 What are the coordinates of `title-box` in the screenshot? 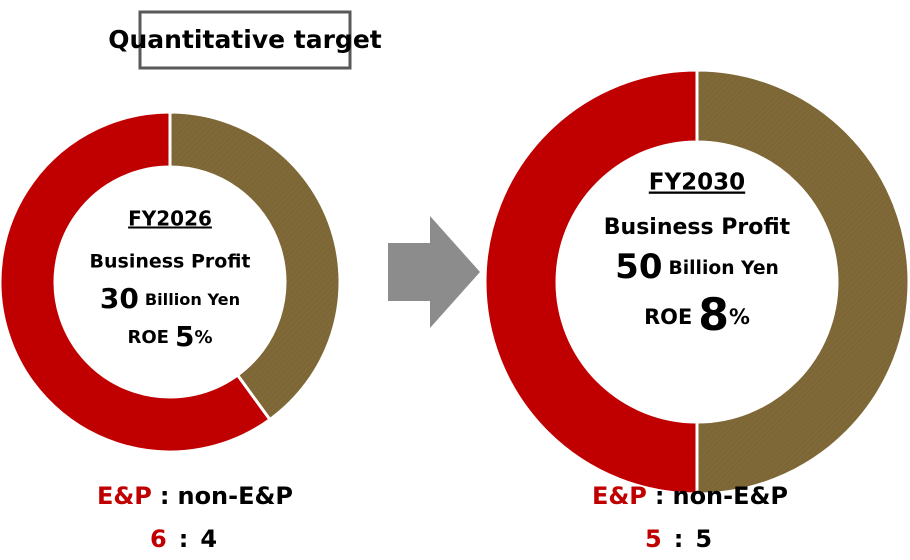 It's located at (245, 40).